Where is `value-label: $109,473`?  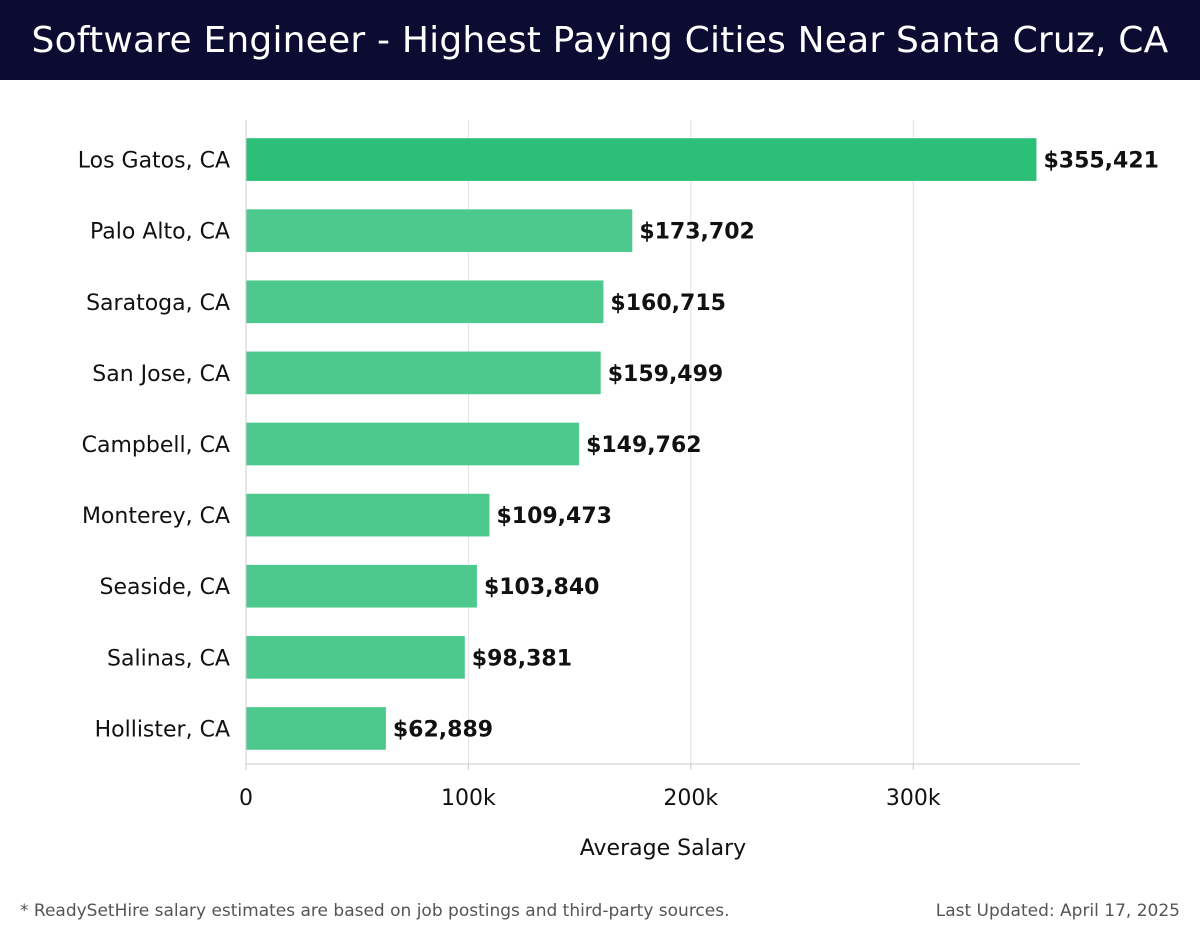 value-label: $109,473 is located at coordinates (554, 516).